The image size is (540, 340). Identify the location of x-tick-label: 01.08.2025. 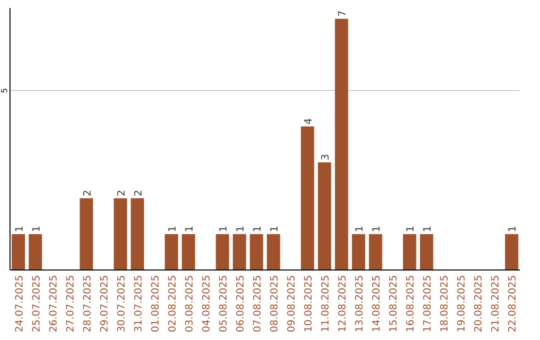
(156, 303).